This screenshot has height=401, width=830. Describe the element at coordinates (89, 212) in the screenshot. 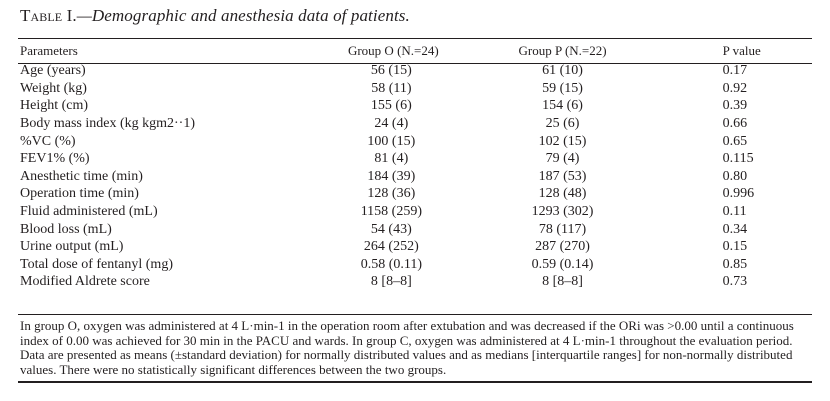

I see `row-parameter: Fluid administered (mL)` at that location.